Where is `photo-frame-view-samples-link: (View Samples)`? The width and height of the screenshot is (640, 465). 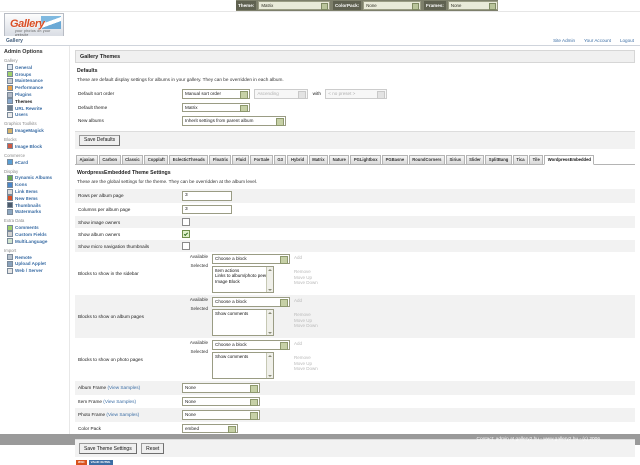
photo-frame-view-samples-link: (View Samples) is located at coordinates (123, 415).